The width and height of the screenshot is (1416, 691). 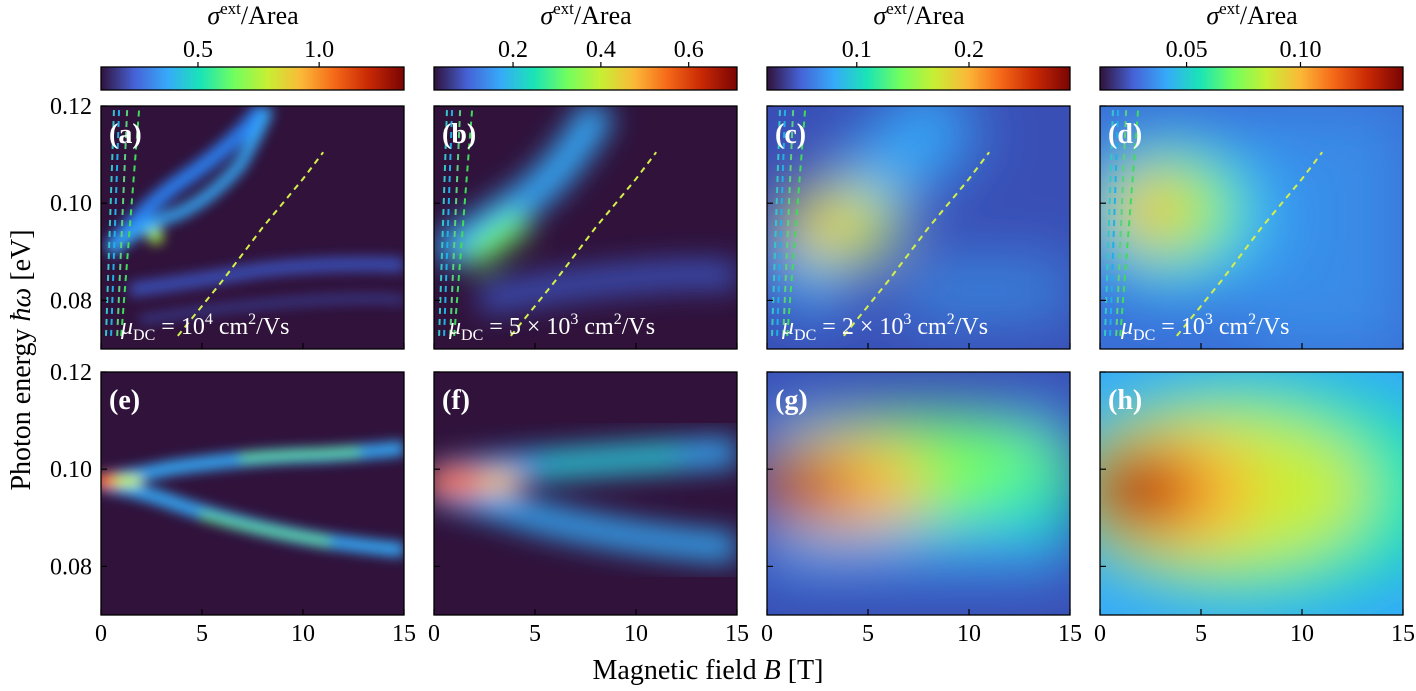 I want to click on panel-h-frame, so click(x=1251, y=493).